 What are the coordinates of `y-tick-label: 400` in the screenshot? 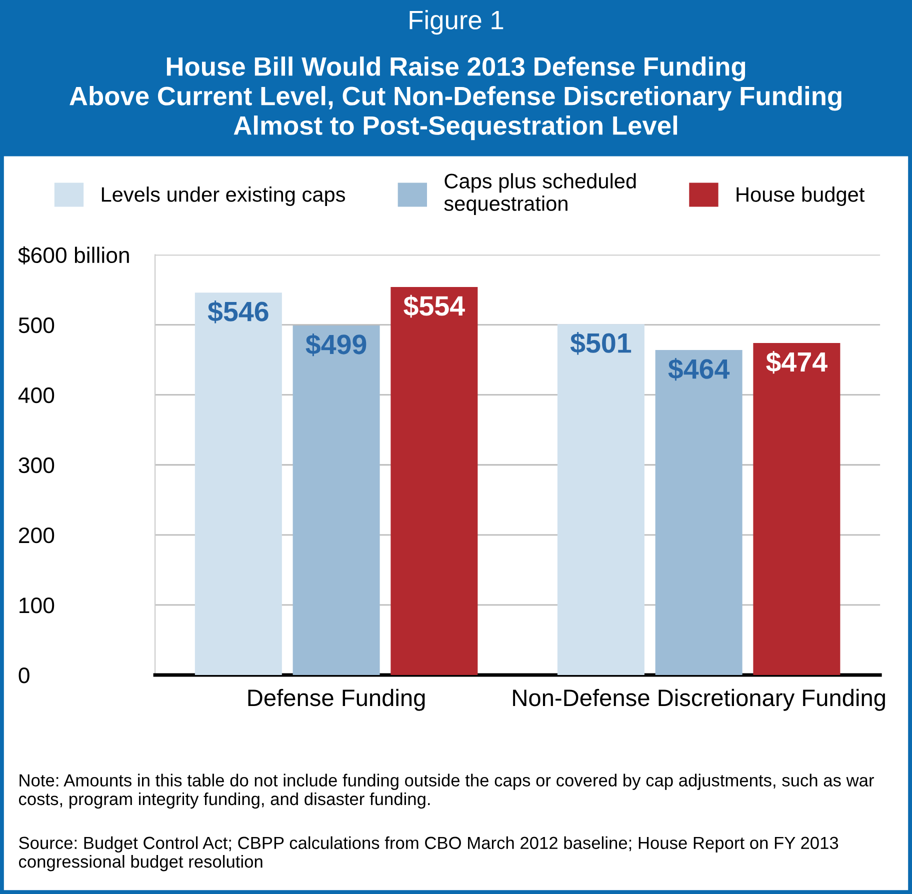 It's located at (36, 395).